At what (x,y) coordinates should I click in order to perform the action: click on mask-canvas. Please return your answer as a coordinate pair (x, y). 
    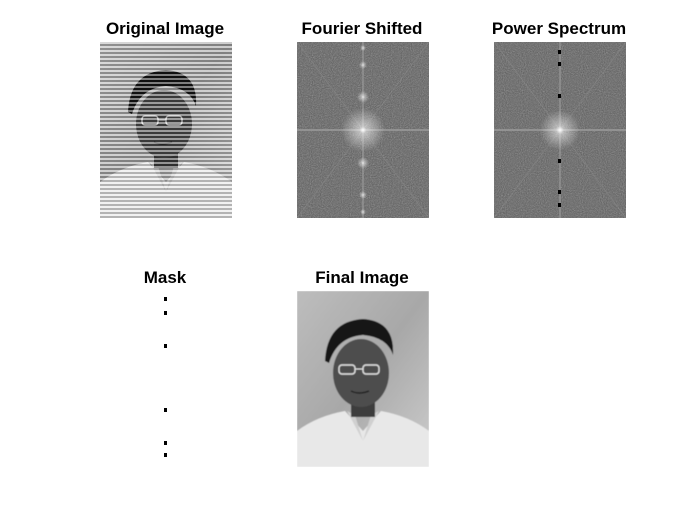
    Looking at the image, I should click on (166, 379).